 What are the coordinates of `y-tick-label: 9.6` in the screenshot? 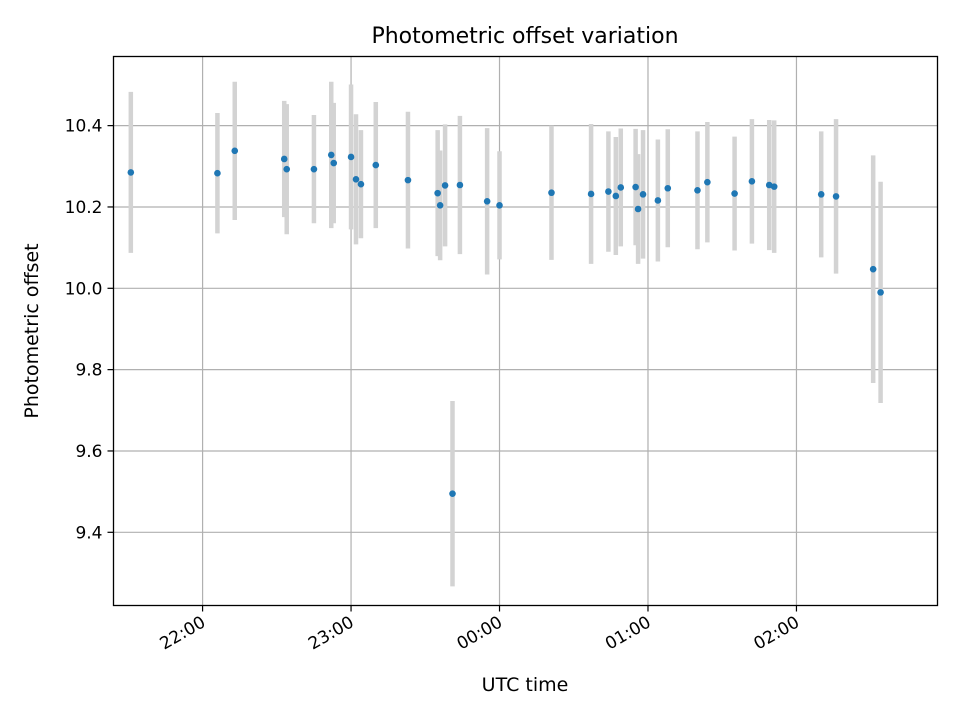 It's located at (88, 452).